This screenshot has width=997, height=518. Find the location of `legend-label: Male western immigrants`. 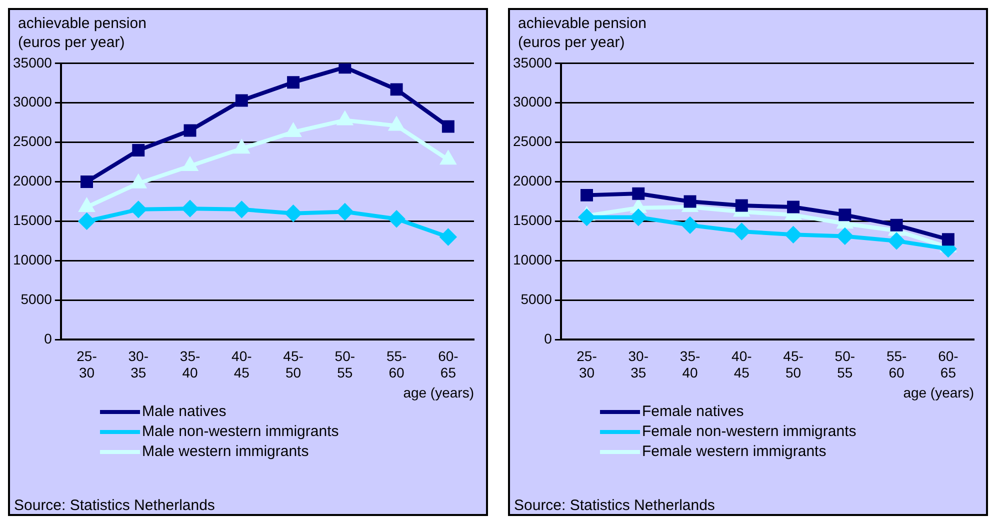

legend-label: Male western immigrants is located at coordinates (225, 452).